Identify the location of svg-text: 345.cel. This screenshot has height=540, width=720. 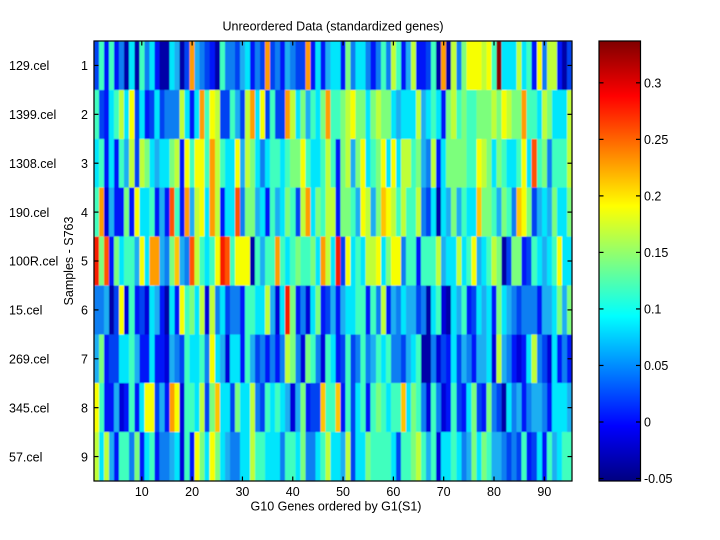
(29, 408).